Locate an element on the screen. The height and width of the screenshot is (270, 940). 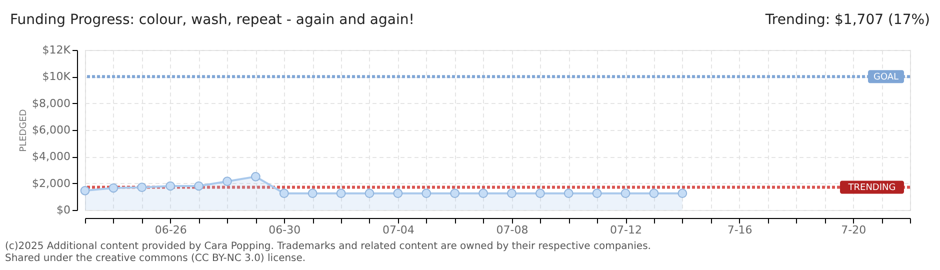
x-tick-label: 07-04 is located at coordinates (398, 230).